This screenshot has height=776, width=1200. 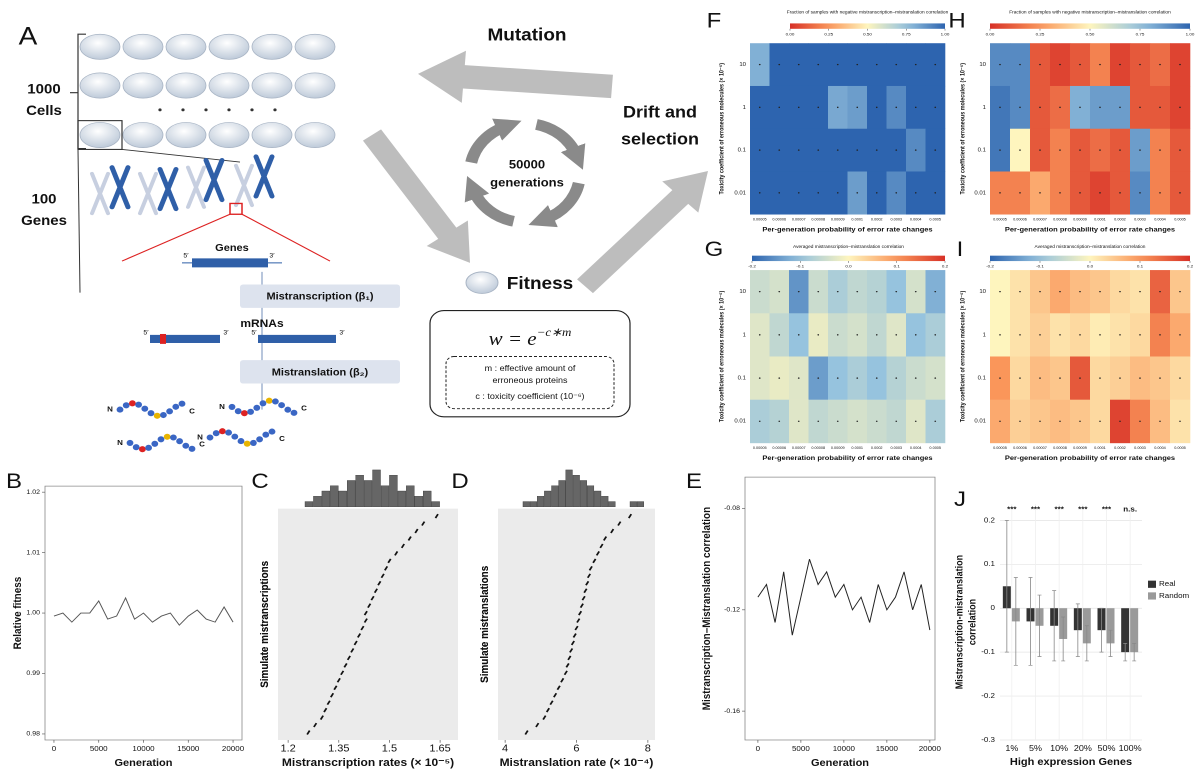 I want to click on y-tick-label: 0.1, so click(x=742, y=151).